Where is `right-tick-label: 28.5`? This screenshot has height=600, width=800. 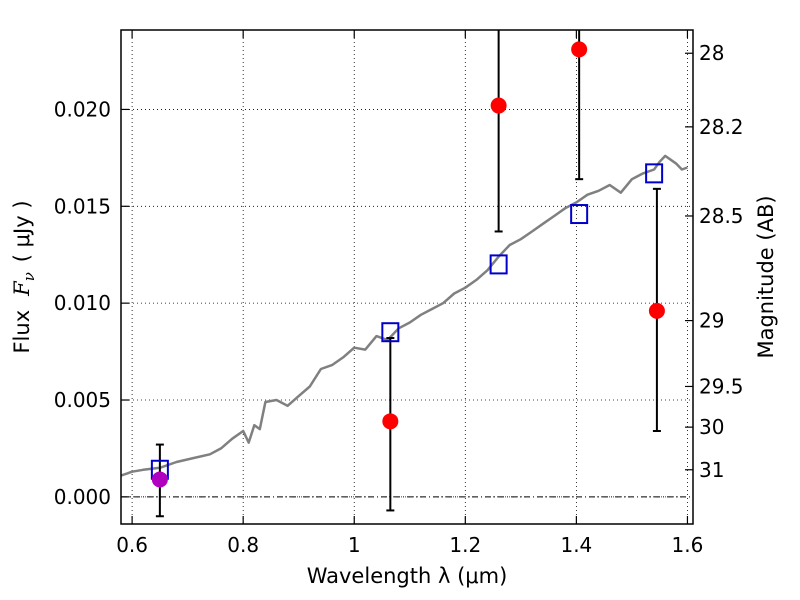 right-tick-label: 28.5 is located at coordinates (721, 216).